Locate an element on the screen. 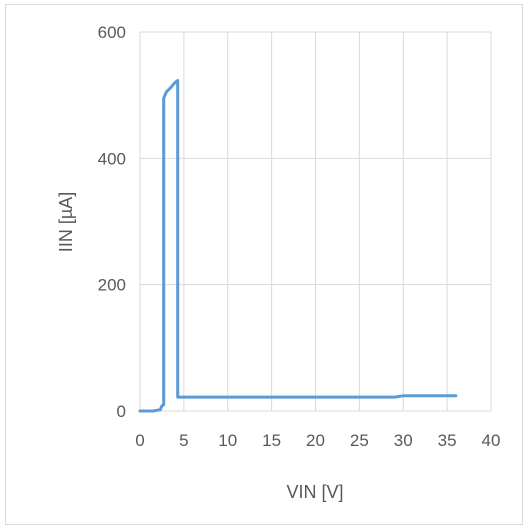 The width and height of the screenshot is (529, 531). y-tick-label: 400 is located at coordinates (112, 158).